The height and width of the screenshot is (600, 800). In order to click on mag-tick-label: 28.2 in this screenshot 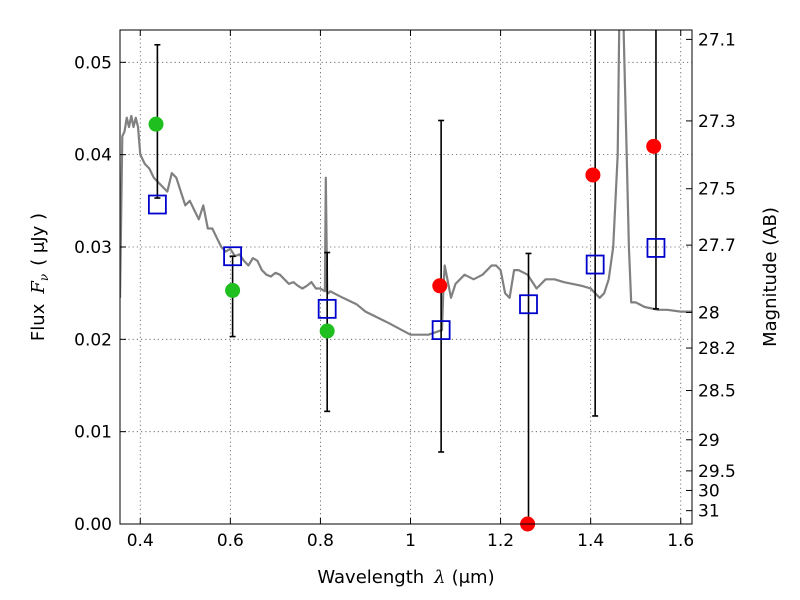, I will do `click(717, 349)`.